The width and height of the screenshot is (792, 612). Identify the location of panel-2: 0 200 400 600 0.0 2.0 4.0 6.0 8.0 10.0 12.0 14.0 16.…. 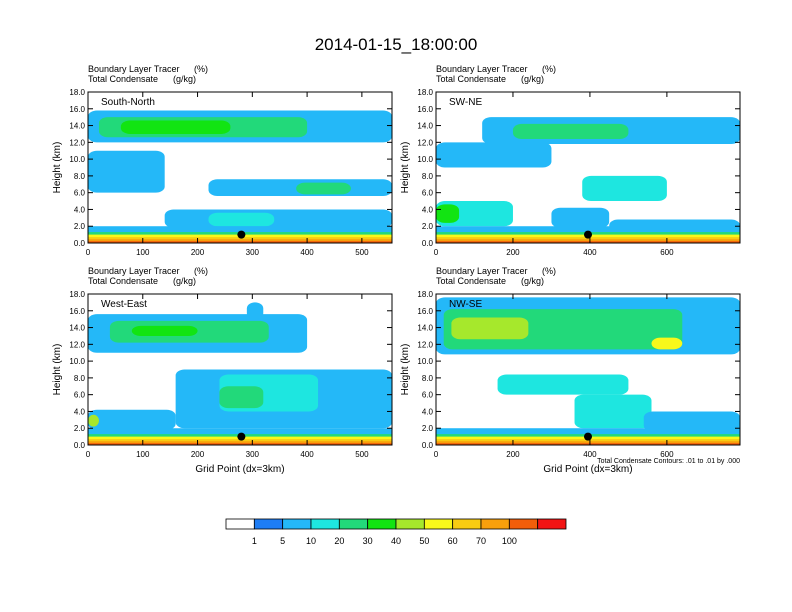
(570, 160).